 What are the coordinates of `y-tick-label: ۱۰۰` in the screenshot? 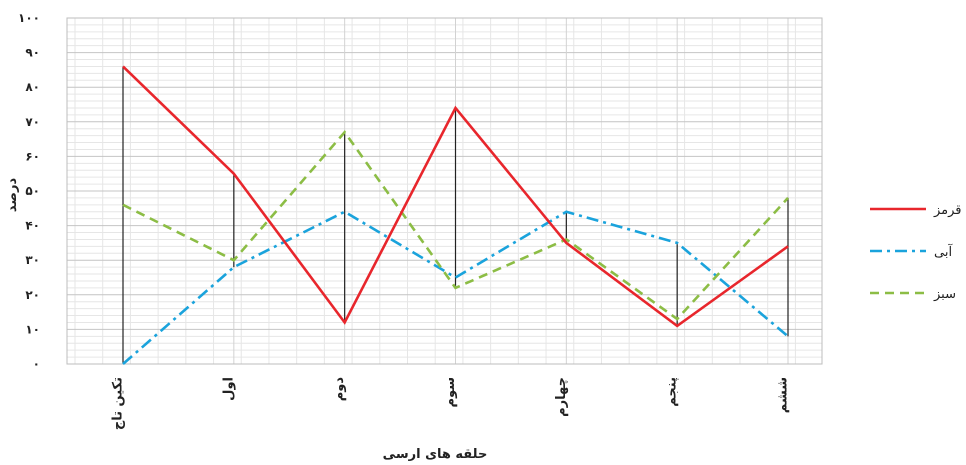 It's located at (29, 18).